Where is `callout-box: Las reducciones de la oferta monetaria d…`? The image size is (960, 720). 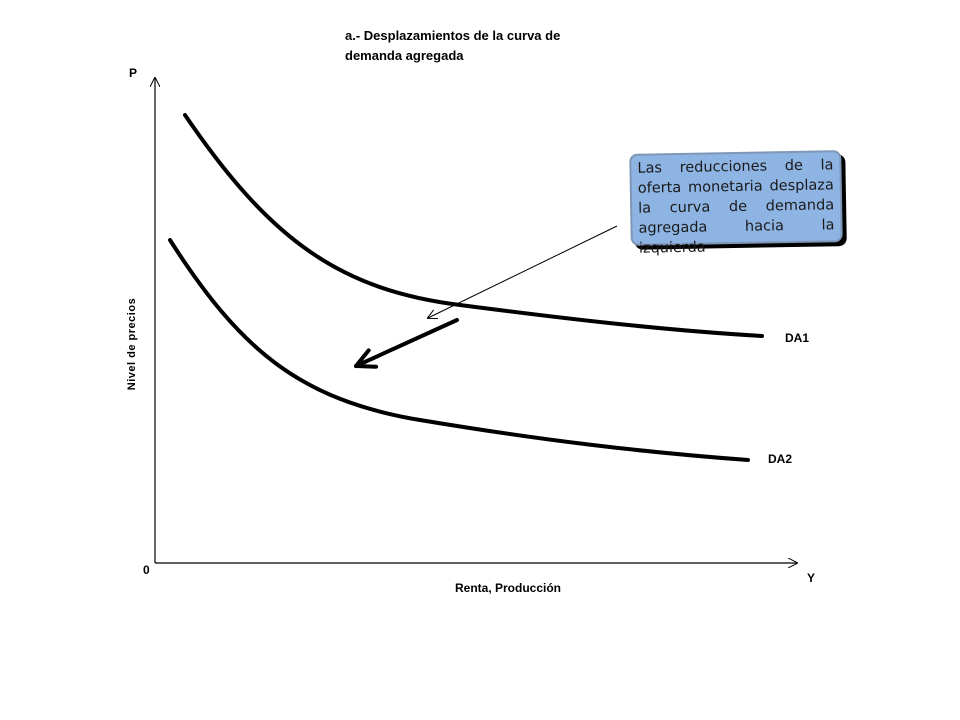 callout-box: Las reducciones de la oferta monetaria d… is located at coordinates (736, 203).